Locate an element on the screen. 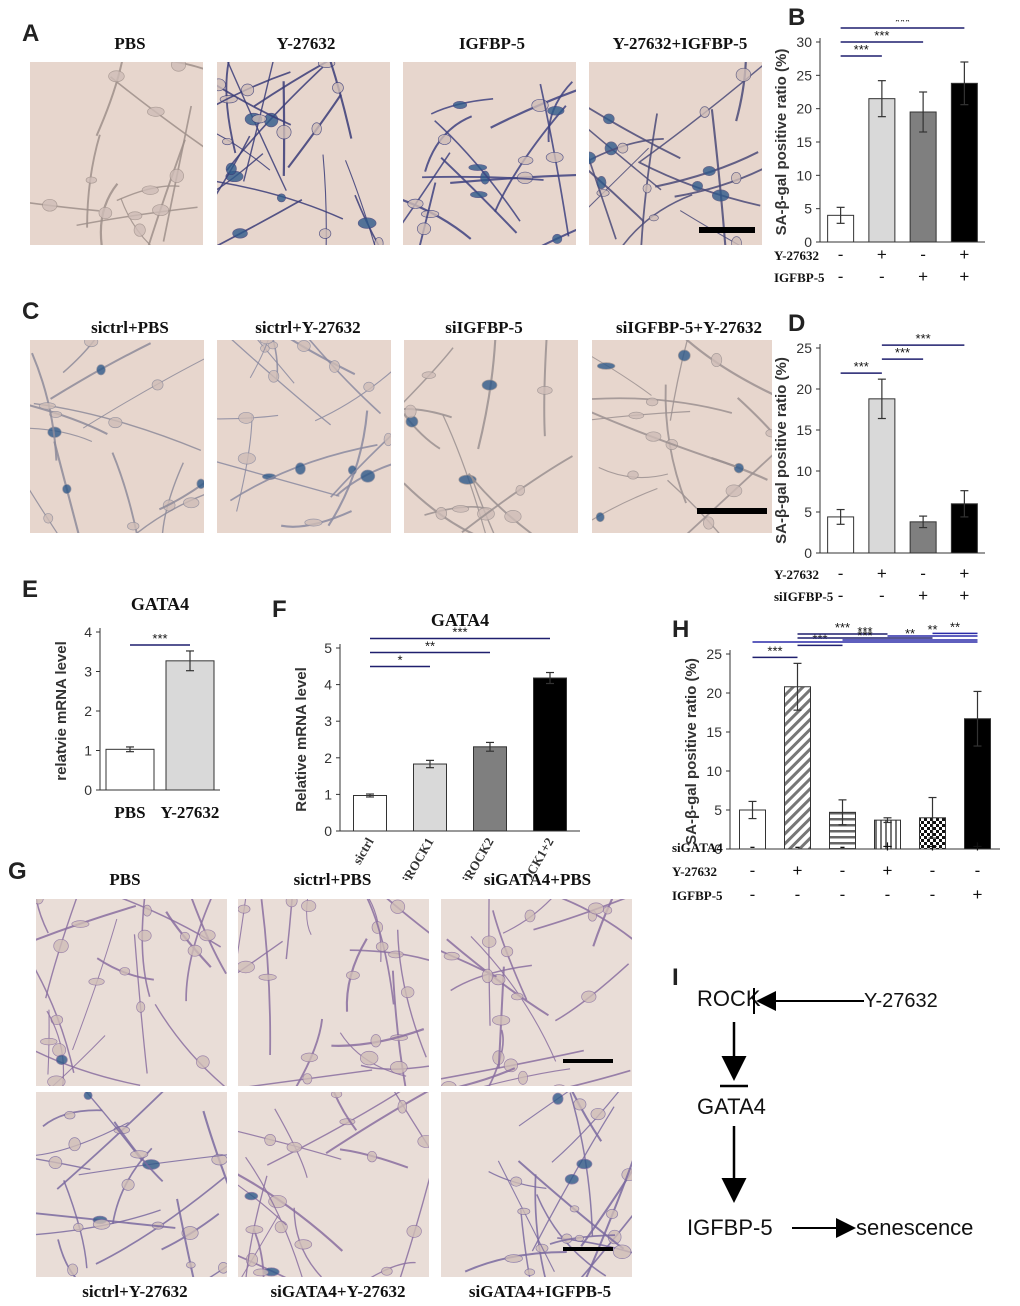  panel-letter-a: A is located at coordinates (31, 33).